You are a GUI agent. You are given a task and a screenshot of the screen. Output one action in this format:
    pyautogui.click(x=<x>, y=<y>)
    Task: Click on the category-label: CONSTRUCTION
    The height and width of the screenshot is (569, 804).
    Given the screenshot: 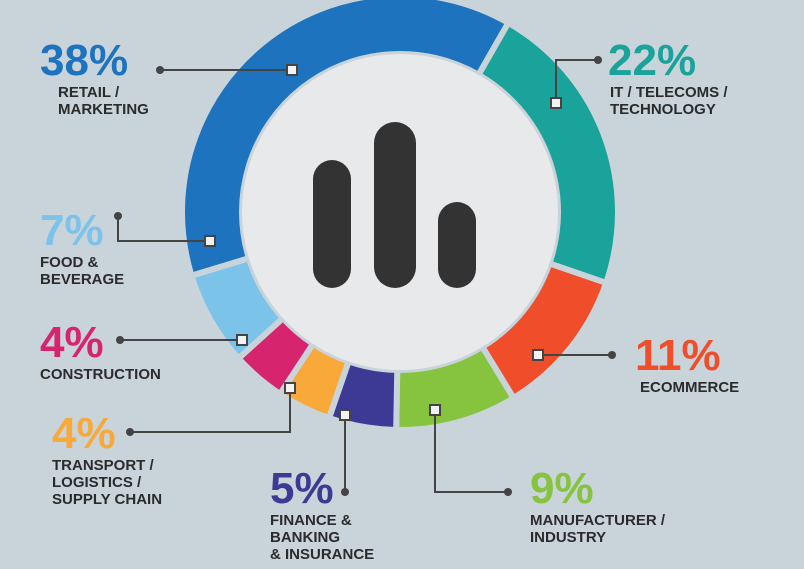 What is the action you would take?
    pyautogui.click(x=100, y=374)
    